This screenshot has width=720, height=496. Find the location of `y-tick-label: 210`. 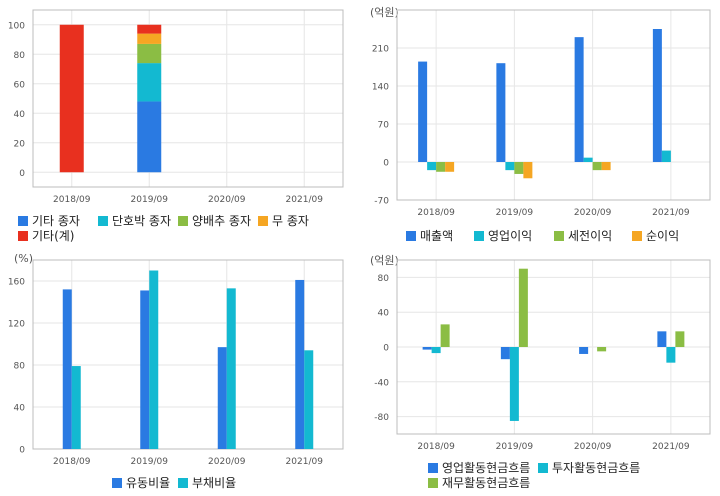

y-tick-label: 210 is located at coordinates (380, 50).